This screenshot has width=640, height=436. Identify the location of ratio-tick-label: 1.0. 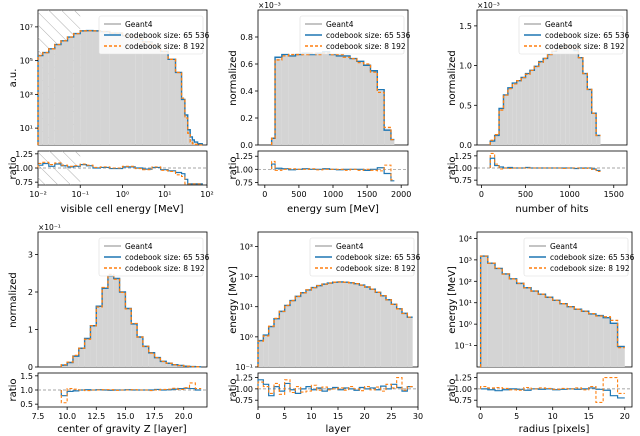
(26, 390).